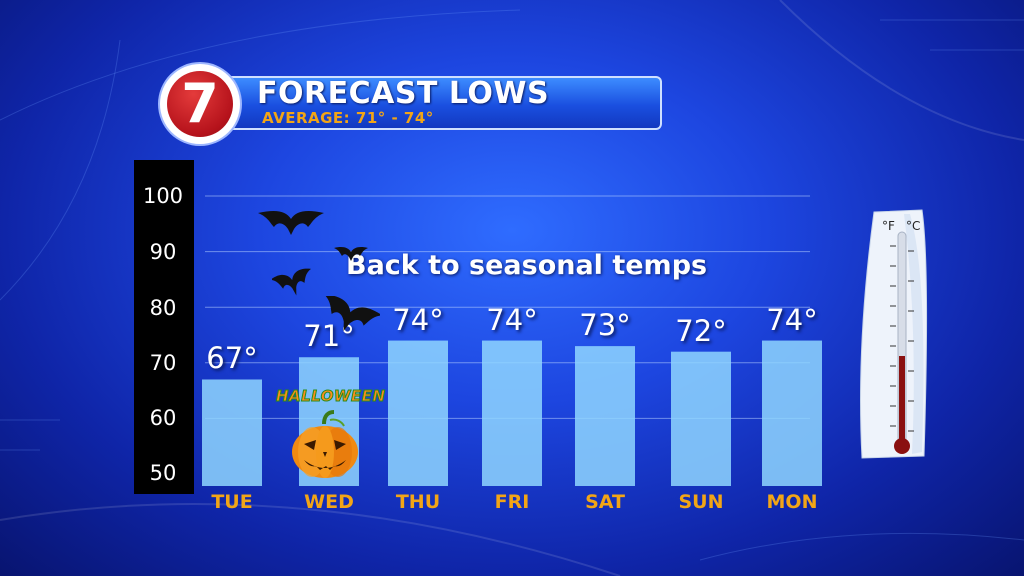 Image resolution: width=1024 pixels, height=576 pixels. Describe the element at coordinates (701, 418) in the screenshot. I see `bar-sun` at that location.